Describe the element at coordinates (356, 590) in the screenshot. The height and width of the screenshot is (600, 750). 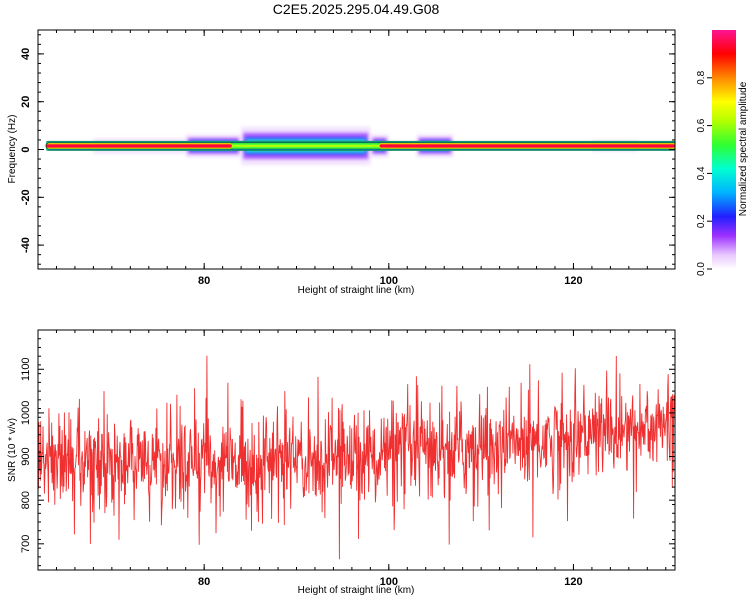
I see `snr-x-axis-label: Height of straight line (km)` at that location.